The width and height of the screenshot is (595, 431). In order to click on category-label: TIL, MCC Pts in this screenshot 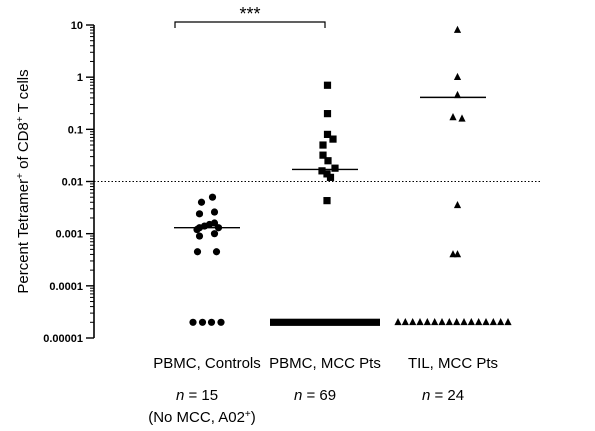, I will do `click(453, 363)`.